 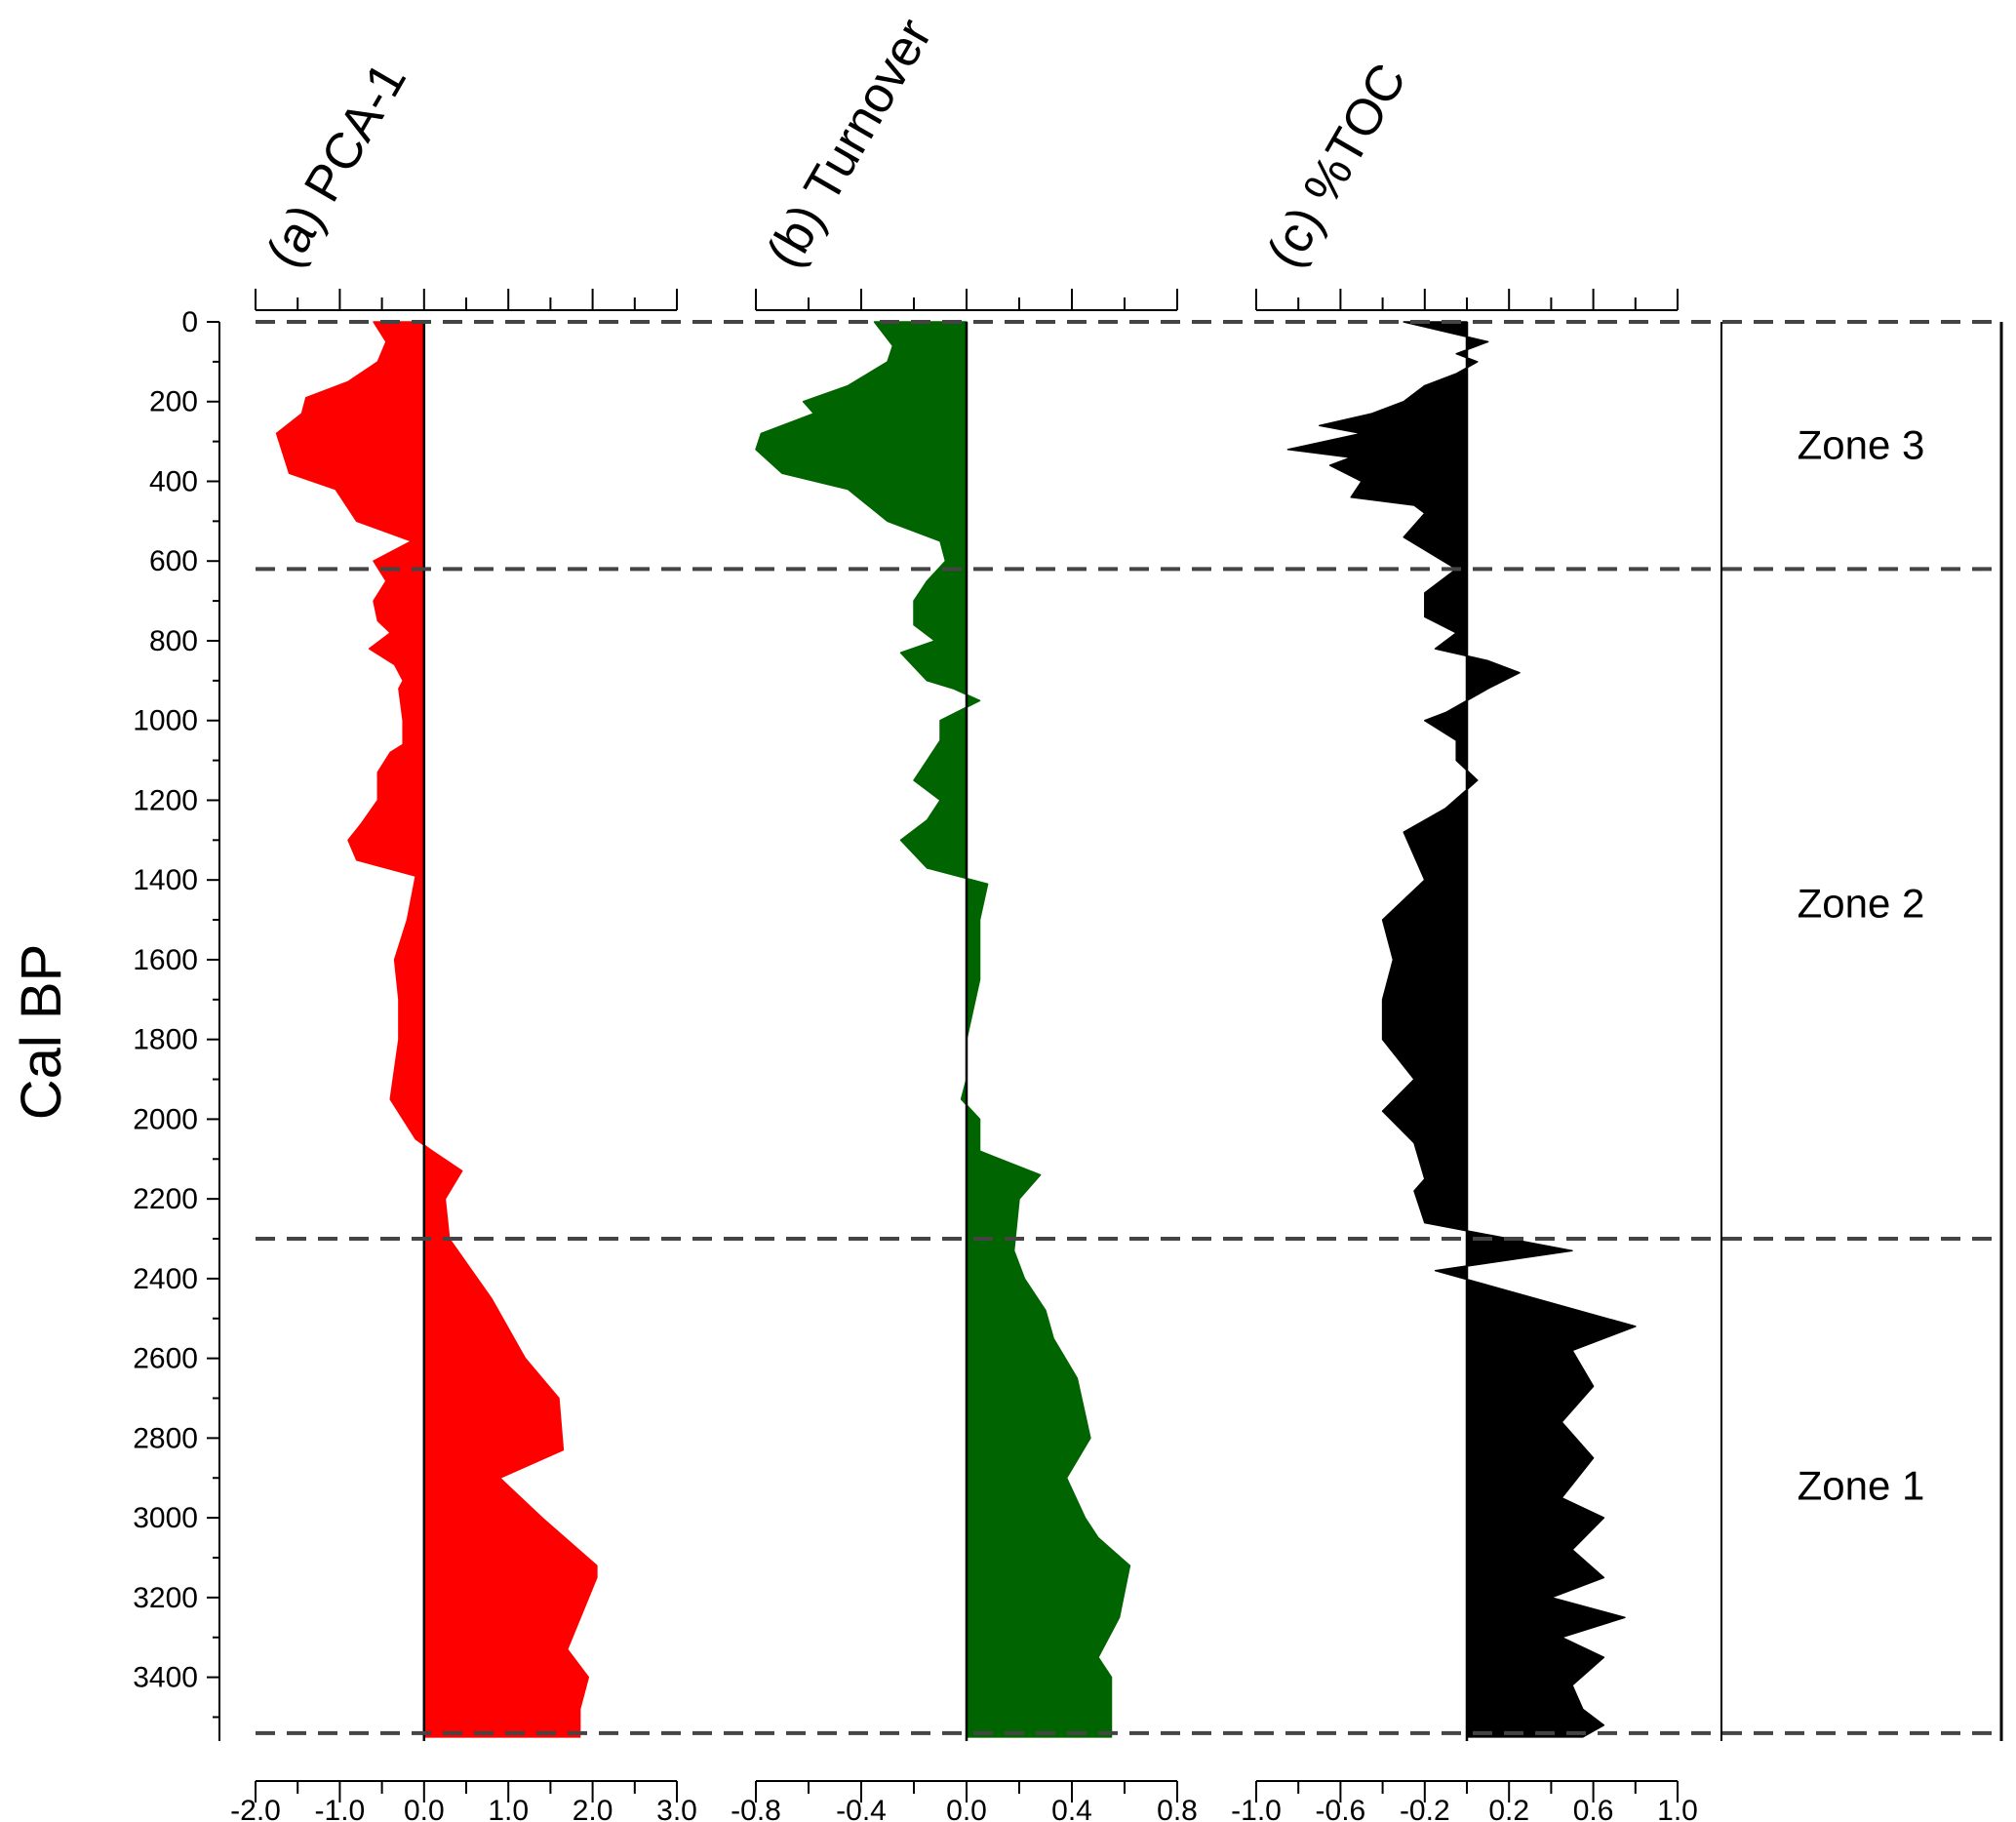 What do you see at coordinates (173, 402) in the screenshot?
I see `y-tick-label: 200` at bounding box center [173, 402].